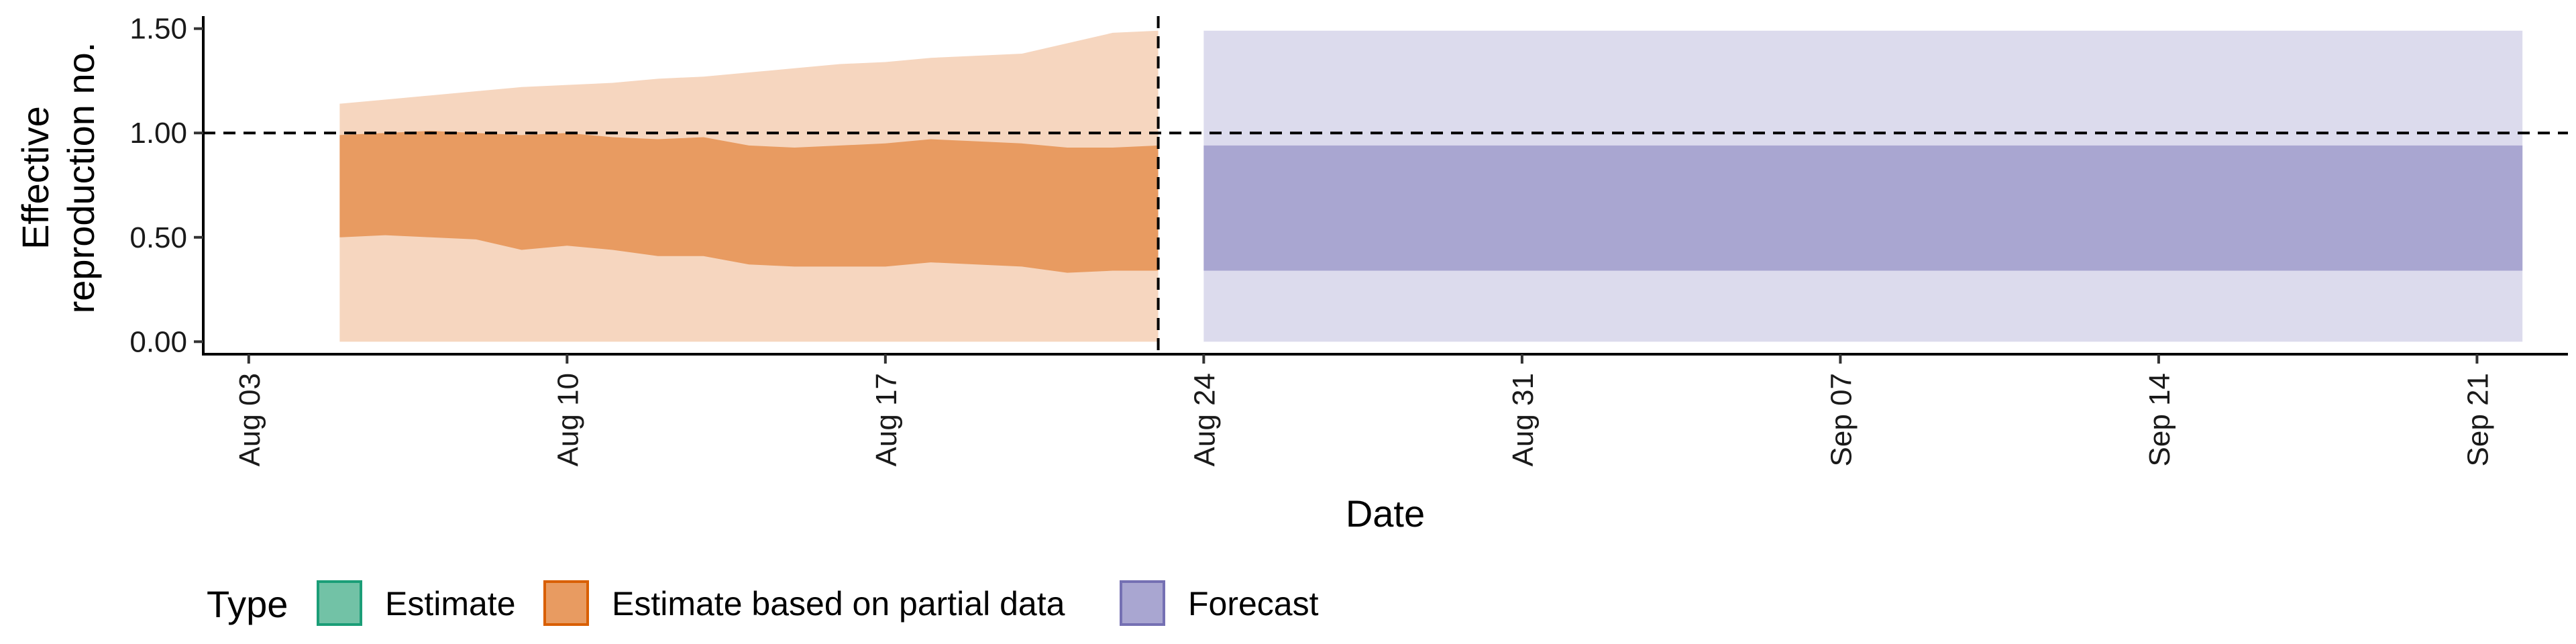 Image resolution: width=2576 pixels, height=644 pixels. What do you see at coordinates (1863, 208) in the screenshot?
I see `forecast-inner-band` at bounding box center [1863, 208].